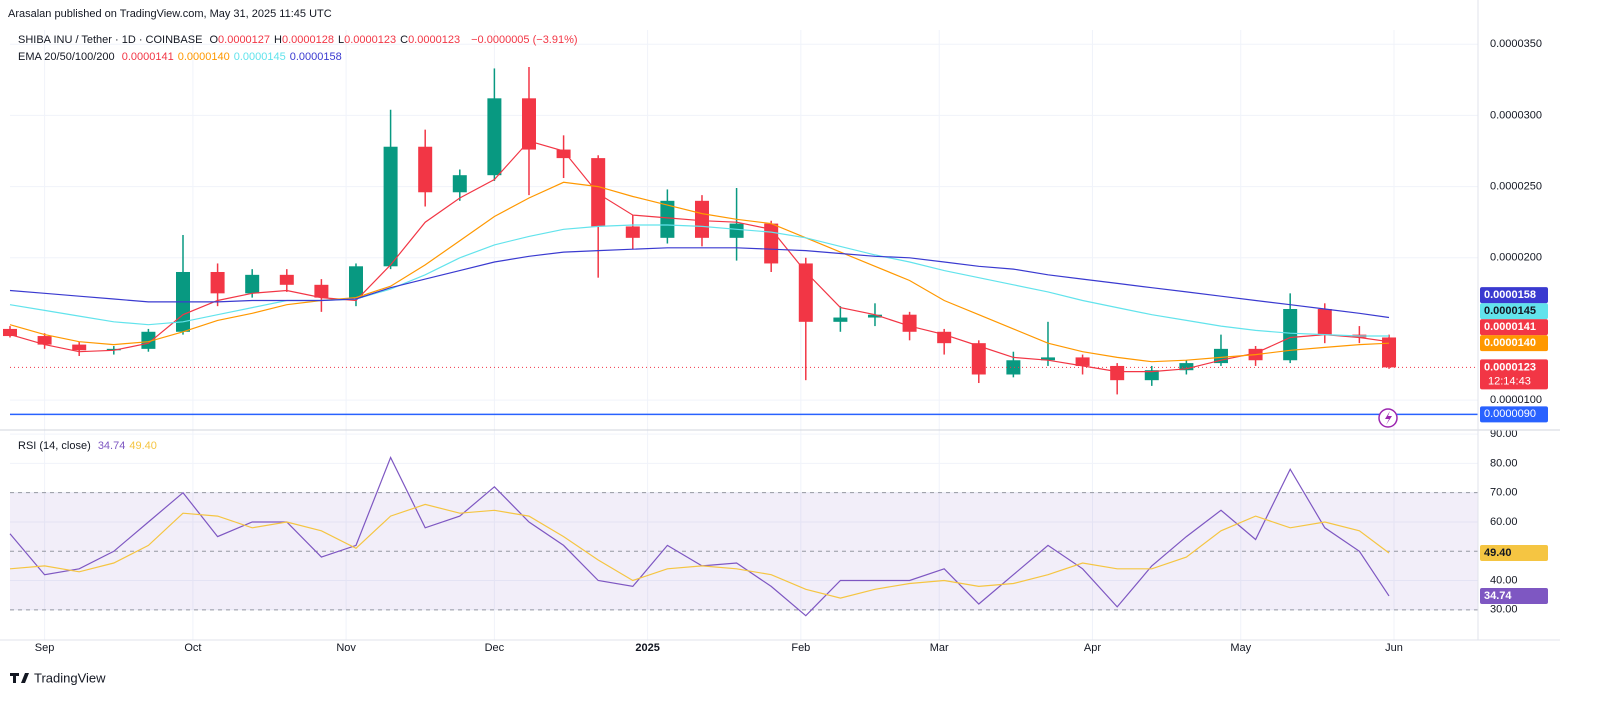 This screenshot has width=1600, height=710. Describe the element at coordinates (1516, 115) in the screenshot. I see `y-tick-label: 0.0000300` at that location.